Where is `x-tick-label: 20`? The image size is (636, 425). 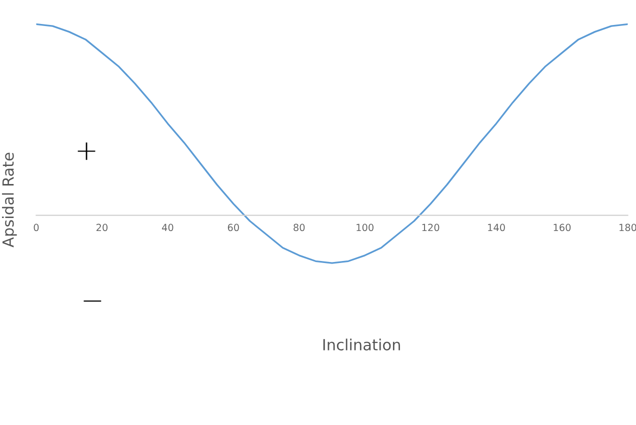 x-tick-label: 20 is located at coordinates (102, 228).